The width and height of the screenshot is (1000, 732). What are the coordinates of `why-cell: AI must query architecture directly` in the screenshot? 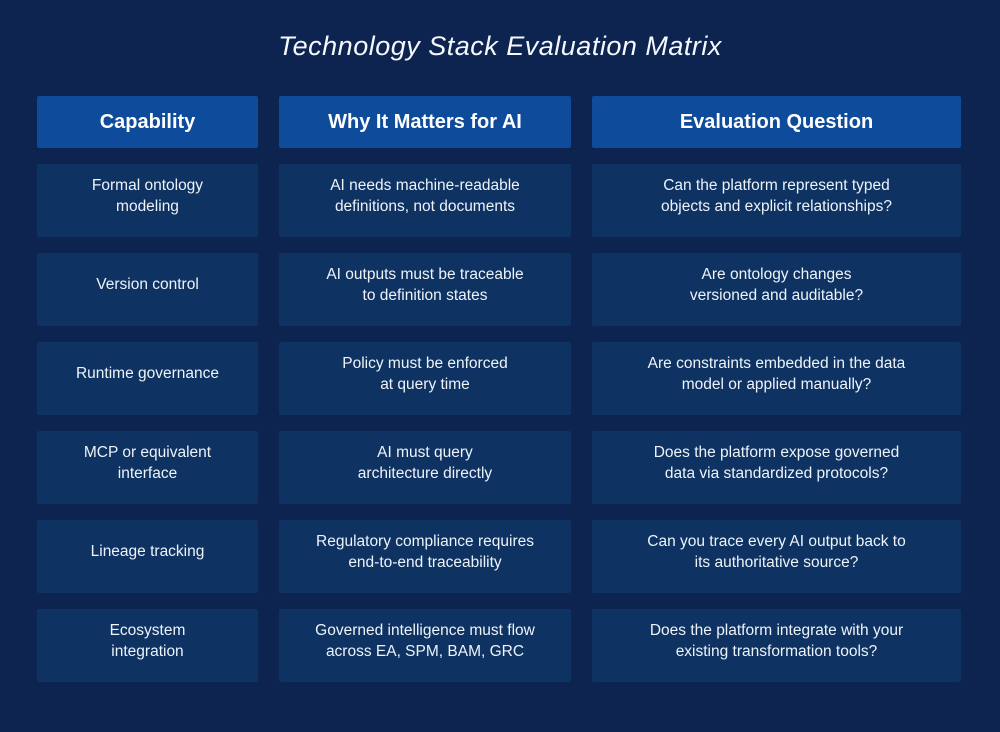 It's located at (425, 467).